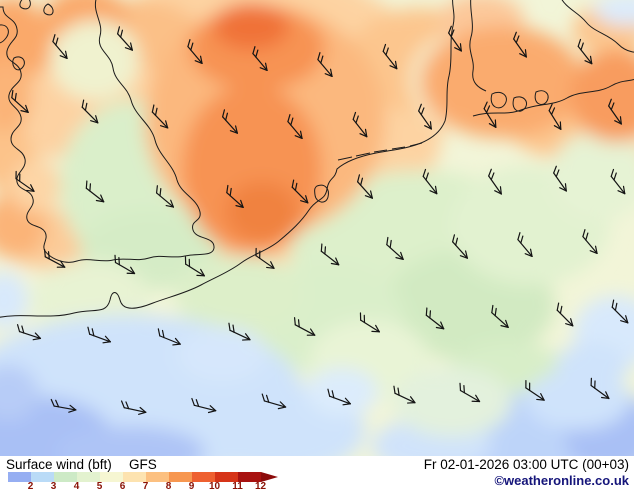 The width and height of the screenshot is (634, 490). Describe the element at coordinates (526, 464) in the screenshot. I see `valid-time-label: Fr 02-01-2026 03:00 UTC (00+03)` at that location.